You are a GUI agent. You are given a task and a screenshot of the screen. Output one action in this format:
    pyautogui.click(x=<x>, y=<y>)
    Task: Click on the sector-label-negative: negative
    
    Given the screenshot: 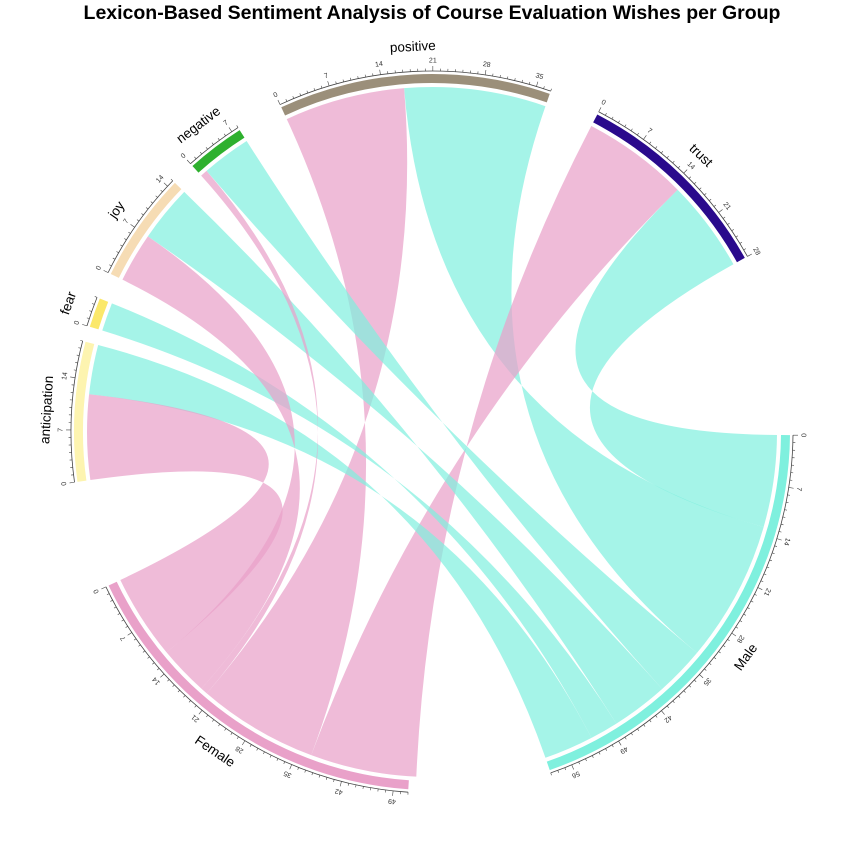 What is the action you would take?
    pyautogui.click(x=199, y=124)
    